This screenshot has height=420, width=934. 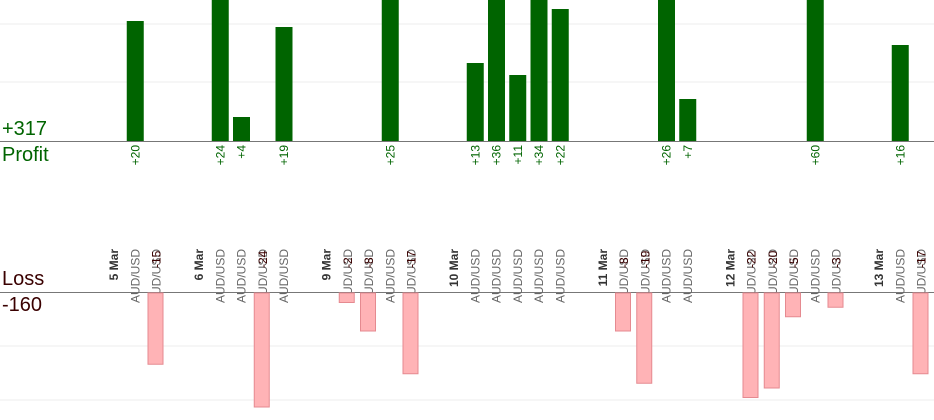 What do you see at coordinates (220, 155) in the screenshot?
I see `profit-value-label: +24` at bounding box center [220, 155].